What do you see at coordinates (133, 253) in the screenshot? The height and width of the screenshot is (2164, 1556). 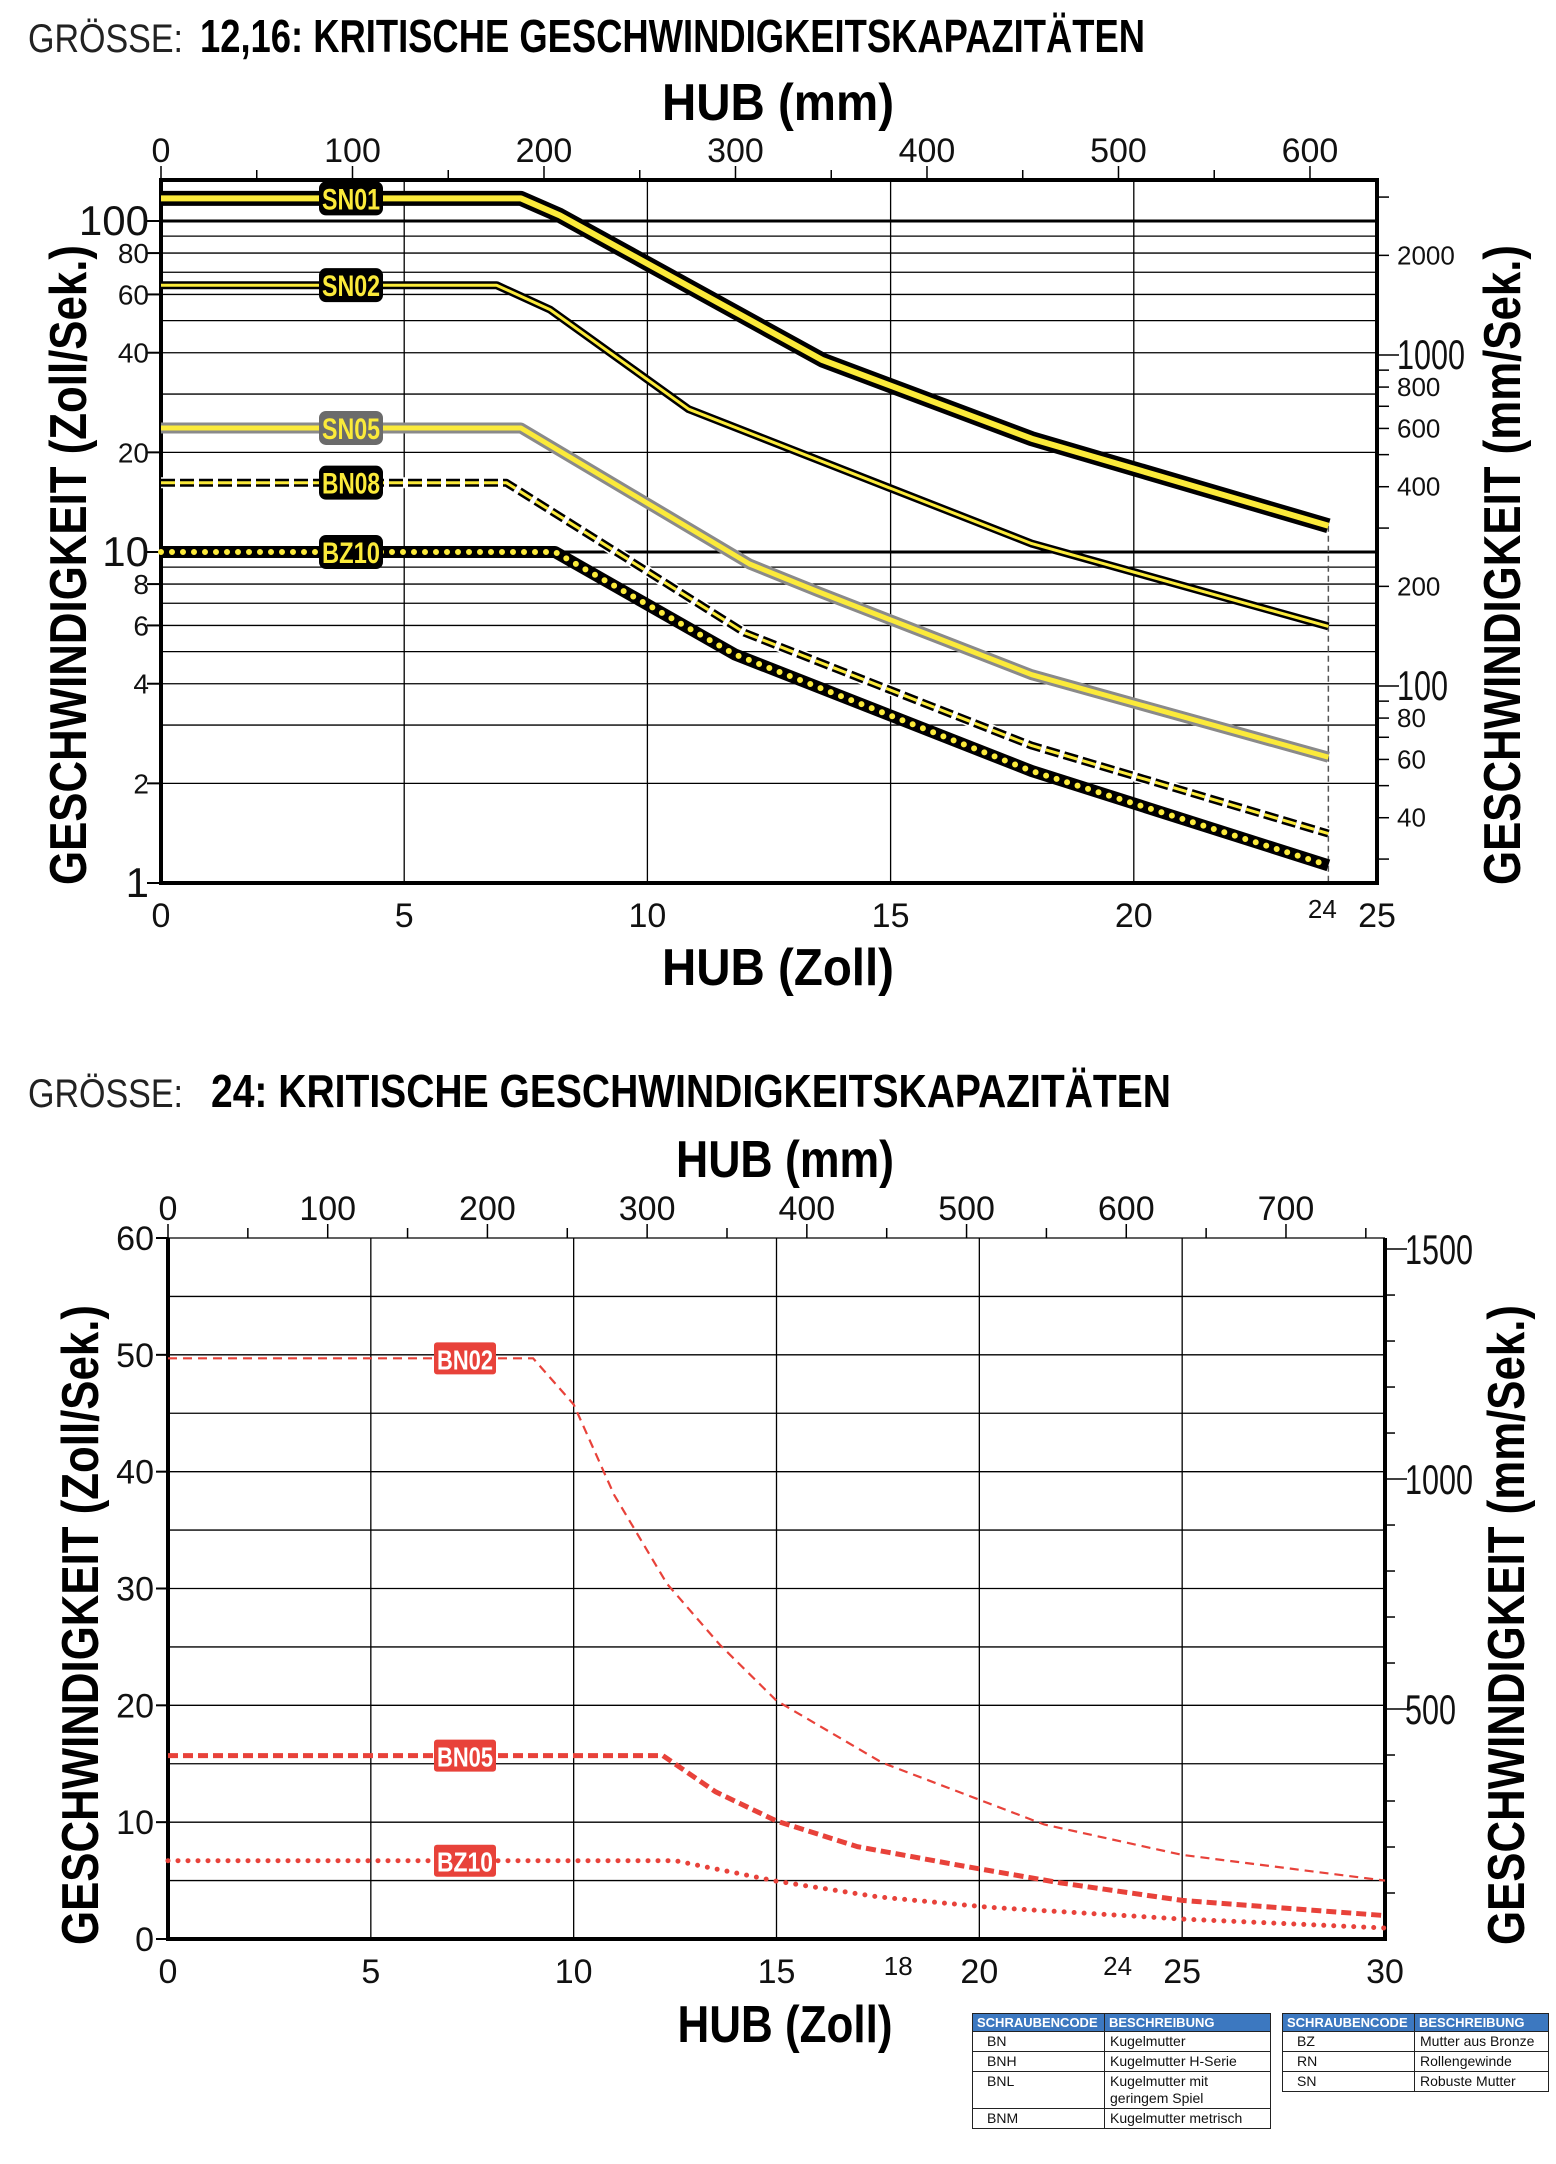 I see `y-tick-label: 80` at bounding box center [133, 253].